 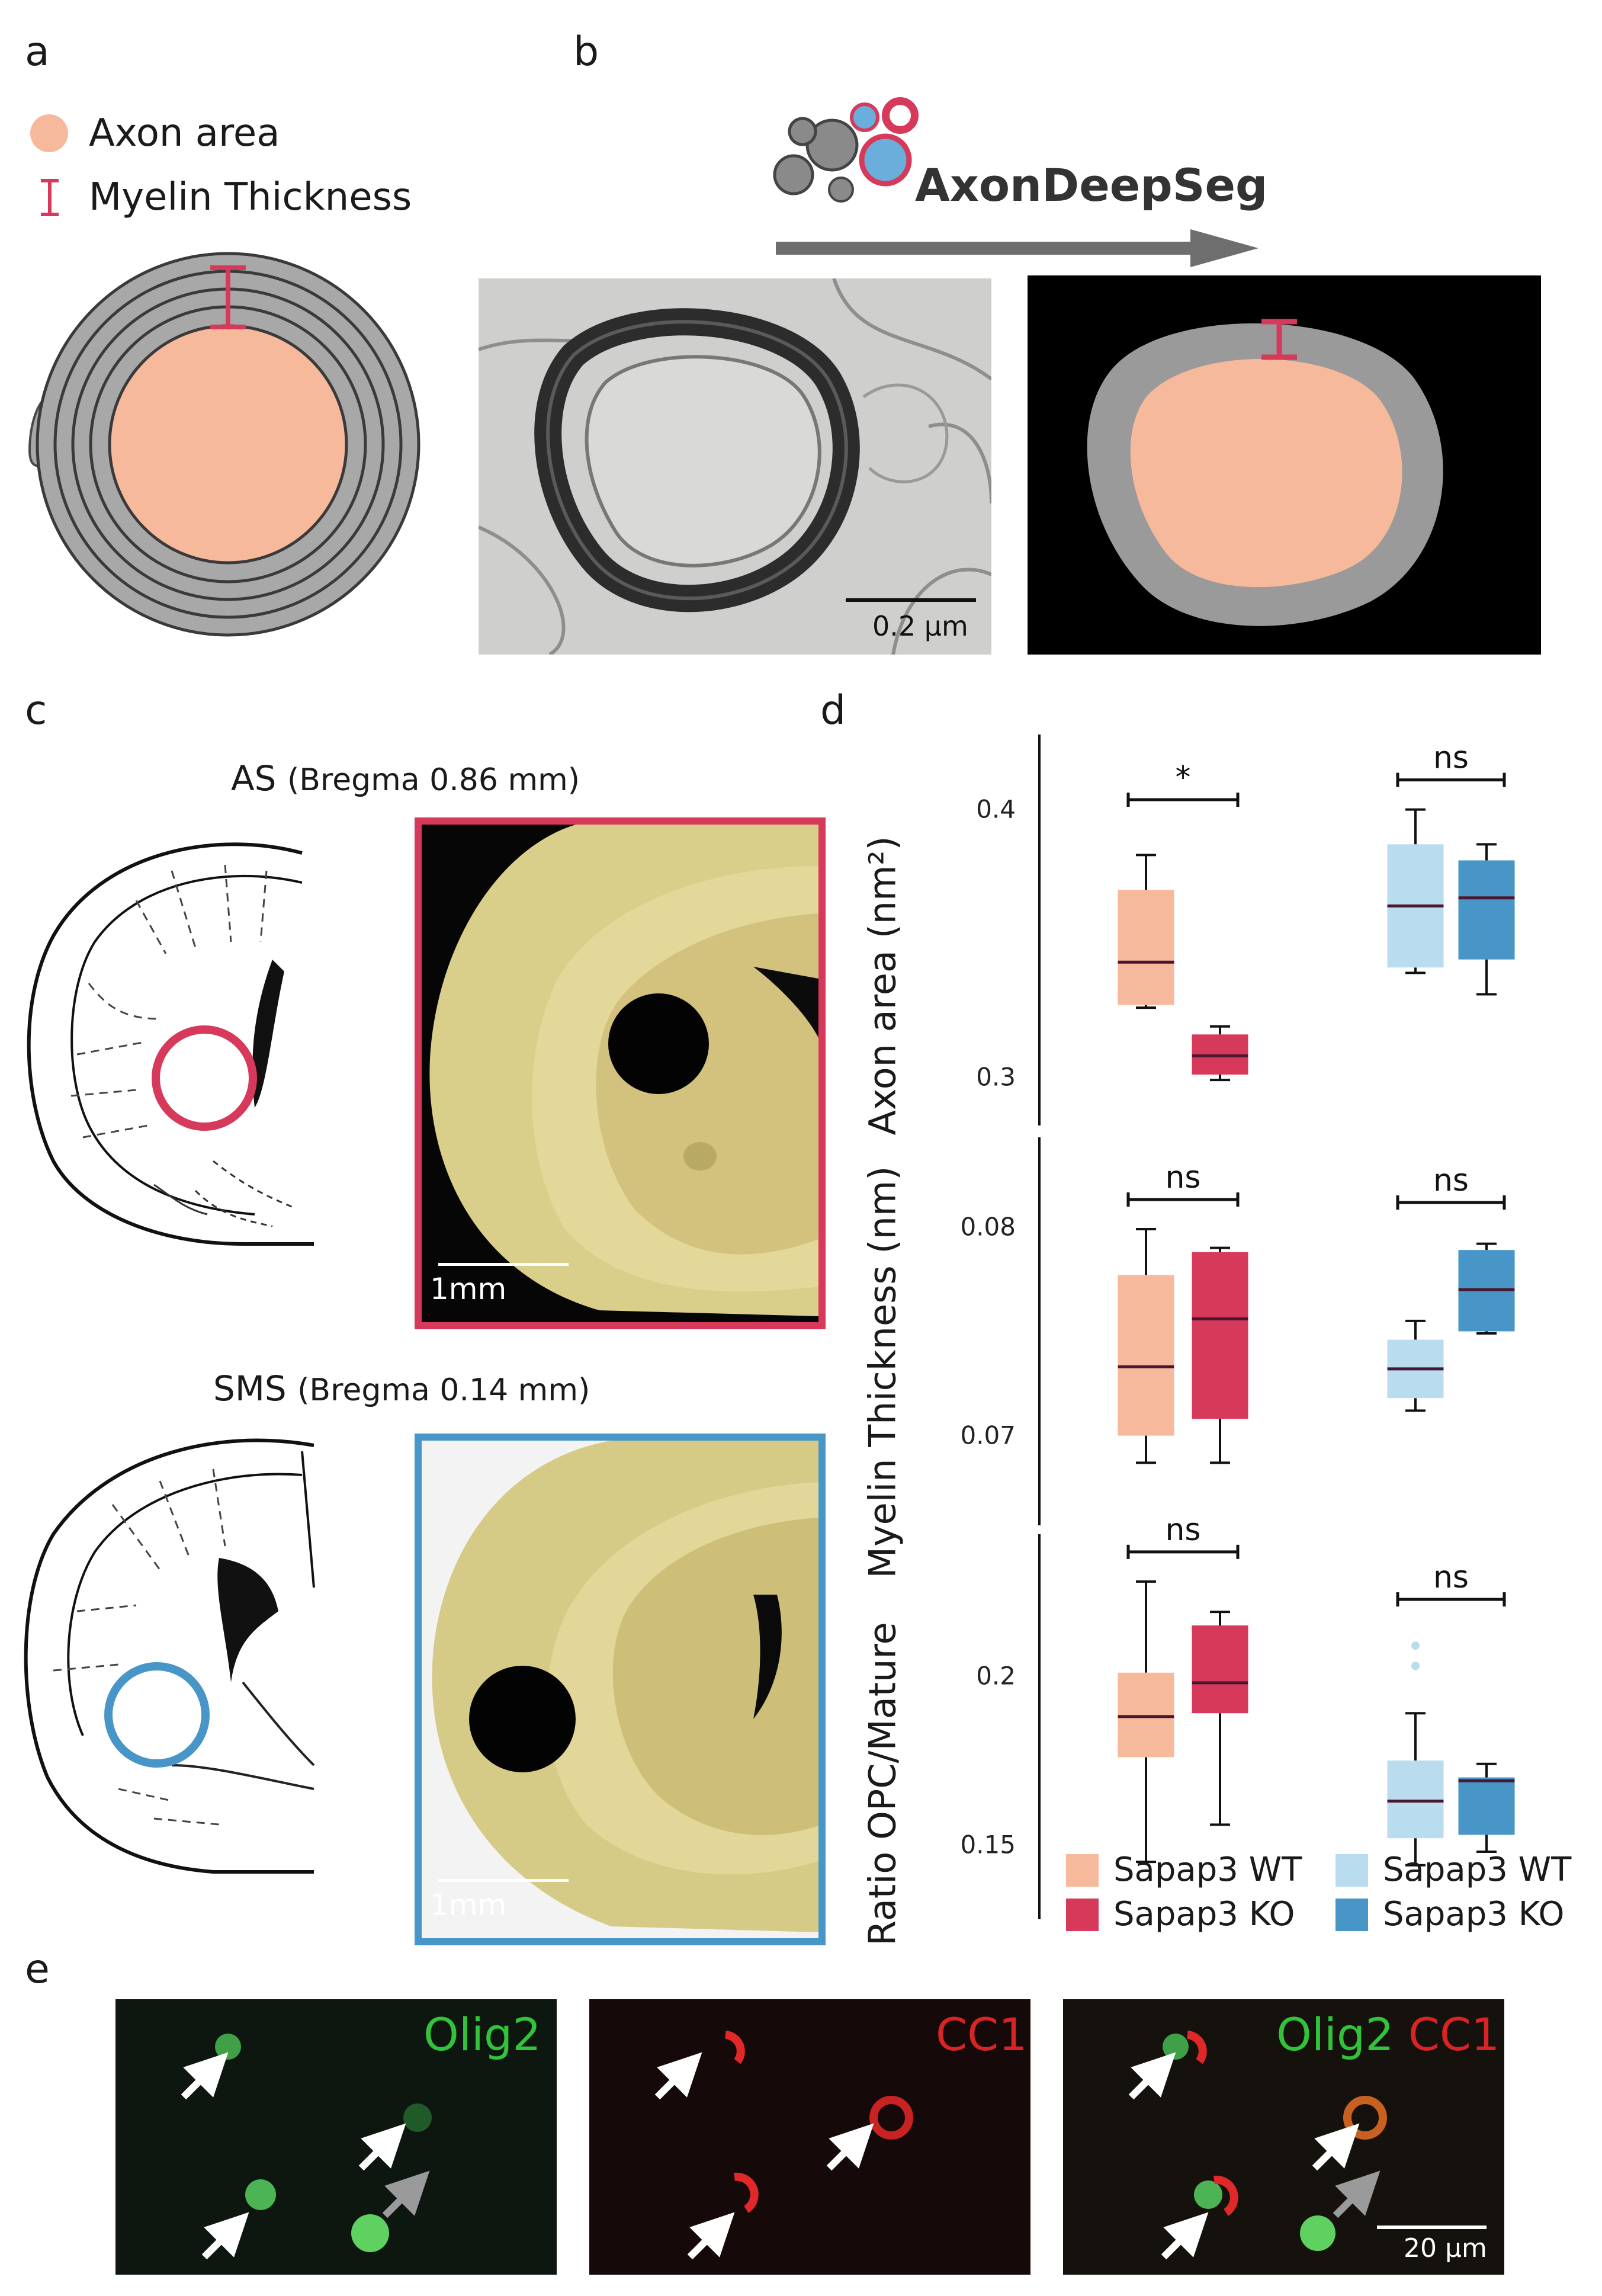 I want to click on legend-swatch-sms-ko, so click(x=1351, y=1915).